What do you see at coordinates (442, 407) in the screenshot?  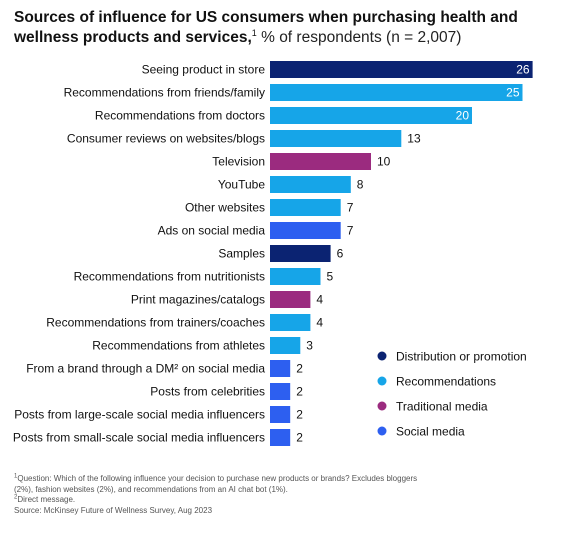 I see `legend-label: Traditional media` at bounding box center [442, 407].